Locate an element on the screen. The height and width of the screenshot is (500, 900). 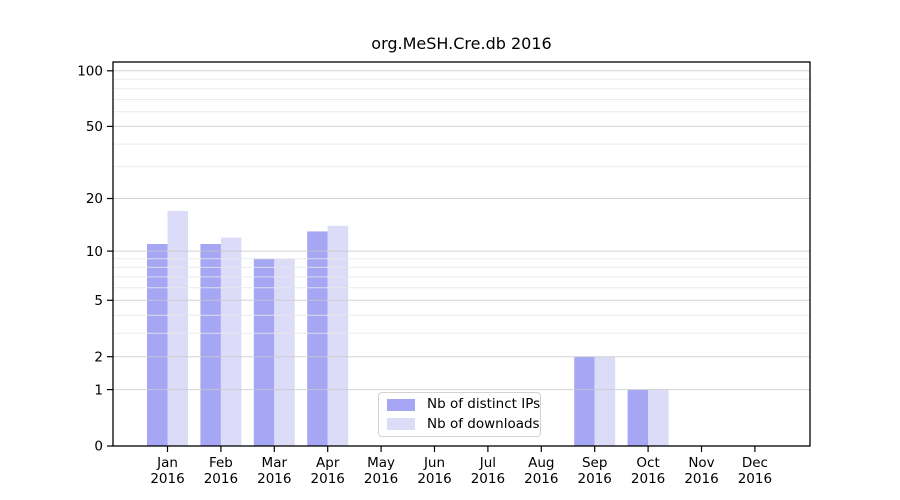
x-tick-label-month: Jun is located at coordinates (434, 463).